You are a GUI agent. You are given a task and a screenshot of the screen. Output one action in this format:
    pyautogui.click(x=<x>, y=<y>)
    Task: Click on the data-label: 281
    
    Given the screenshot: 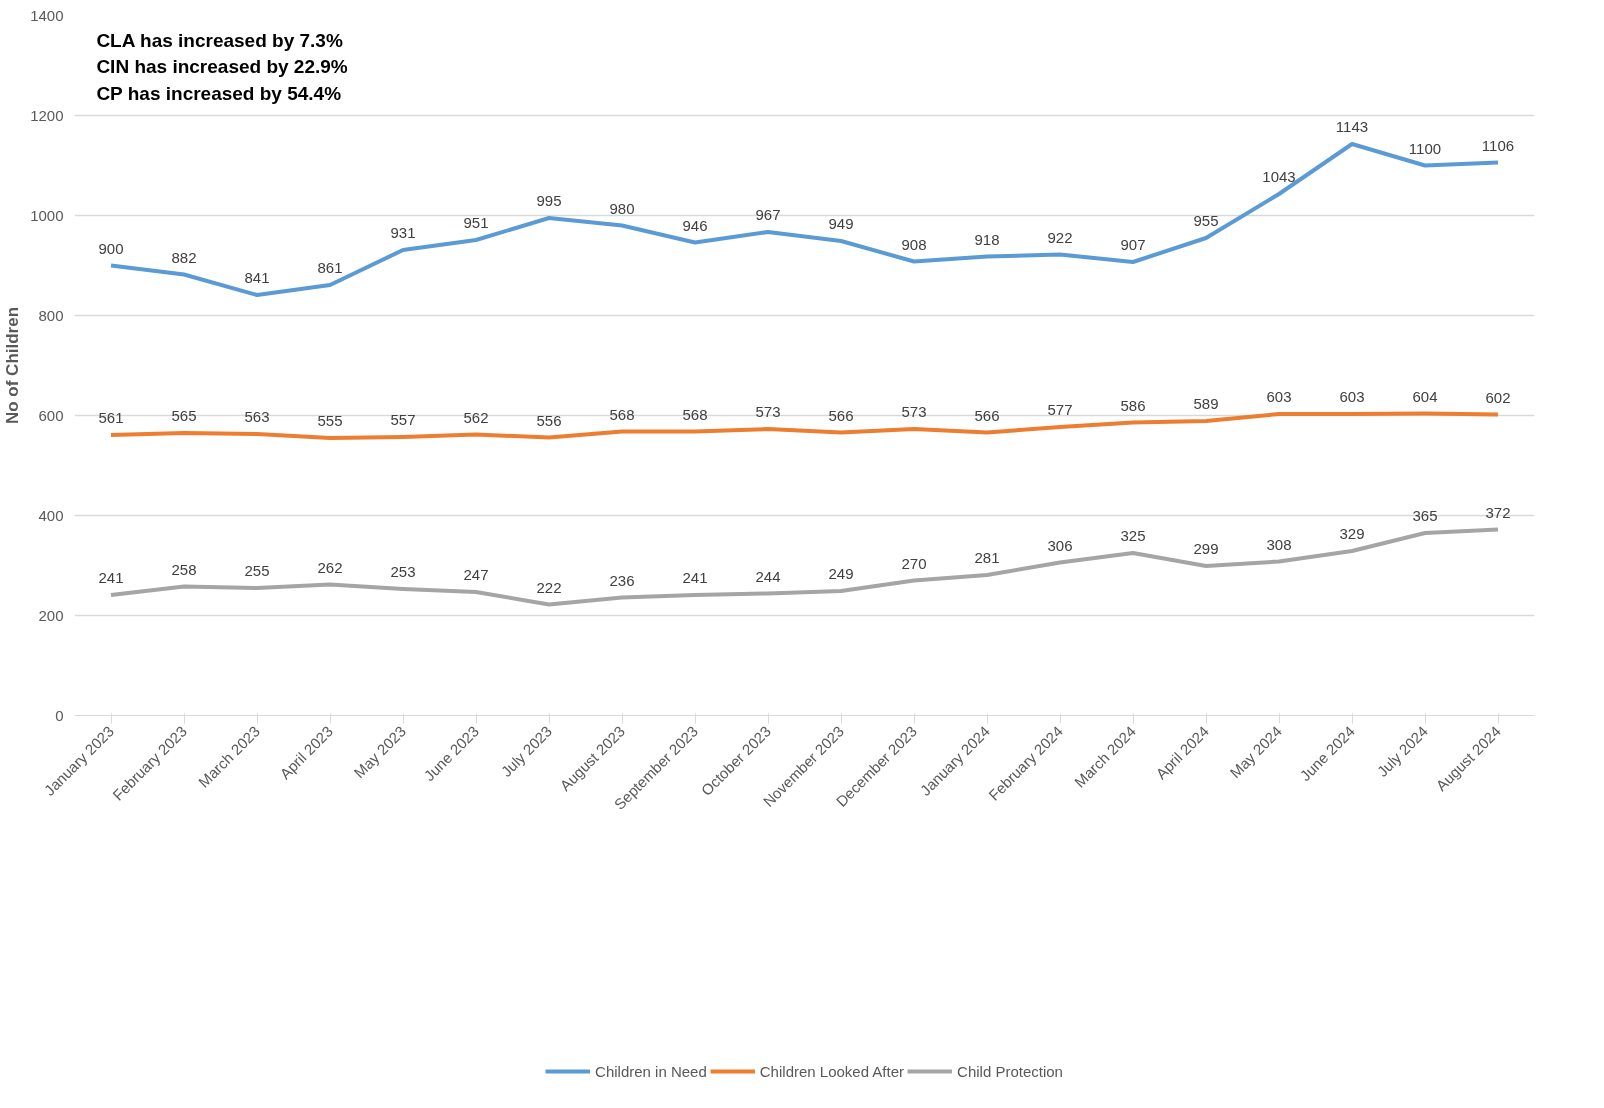 What is the action you would take?
    pyautogui.click(x=987, y=557)
    